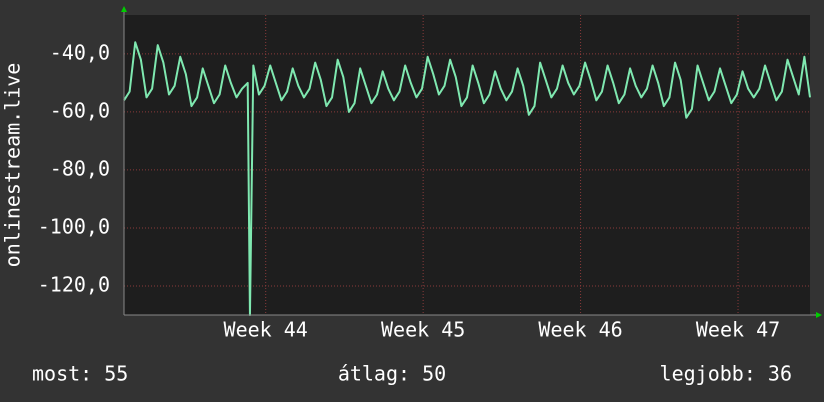 This screenshot has height=402, width=824. What do you see at coordinates (74, 226) in the screenshot?
I see `y-tick-label: -100,0` at bounding box center [74, 226].